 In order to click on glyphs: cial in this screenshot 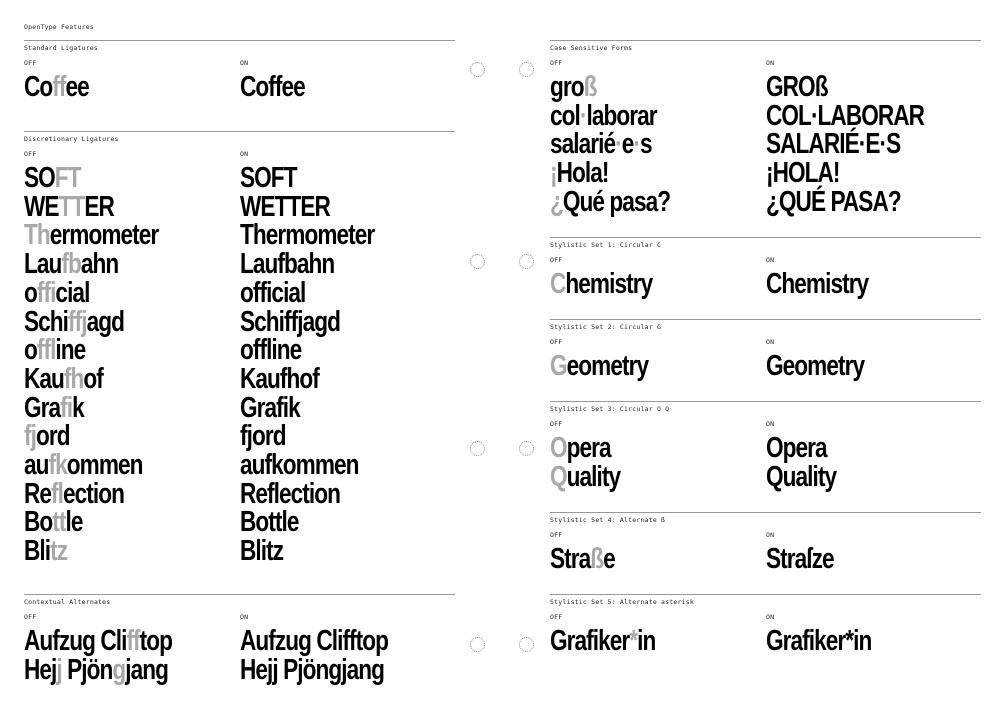, I will do `click(72, 292)`.